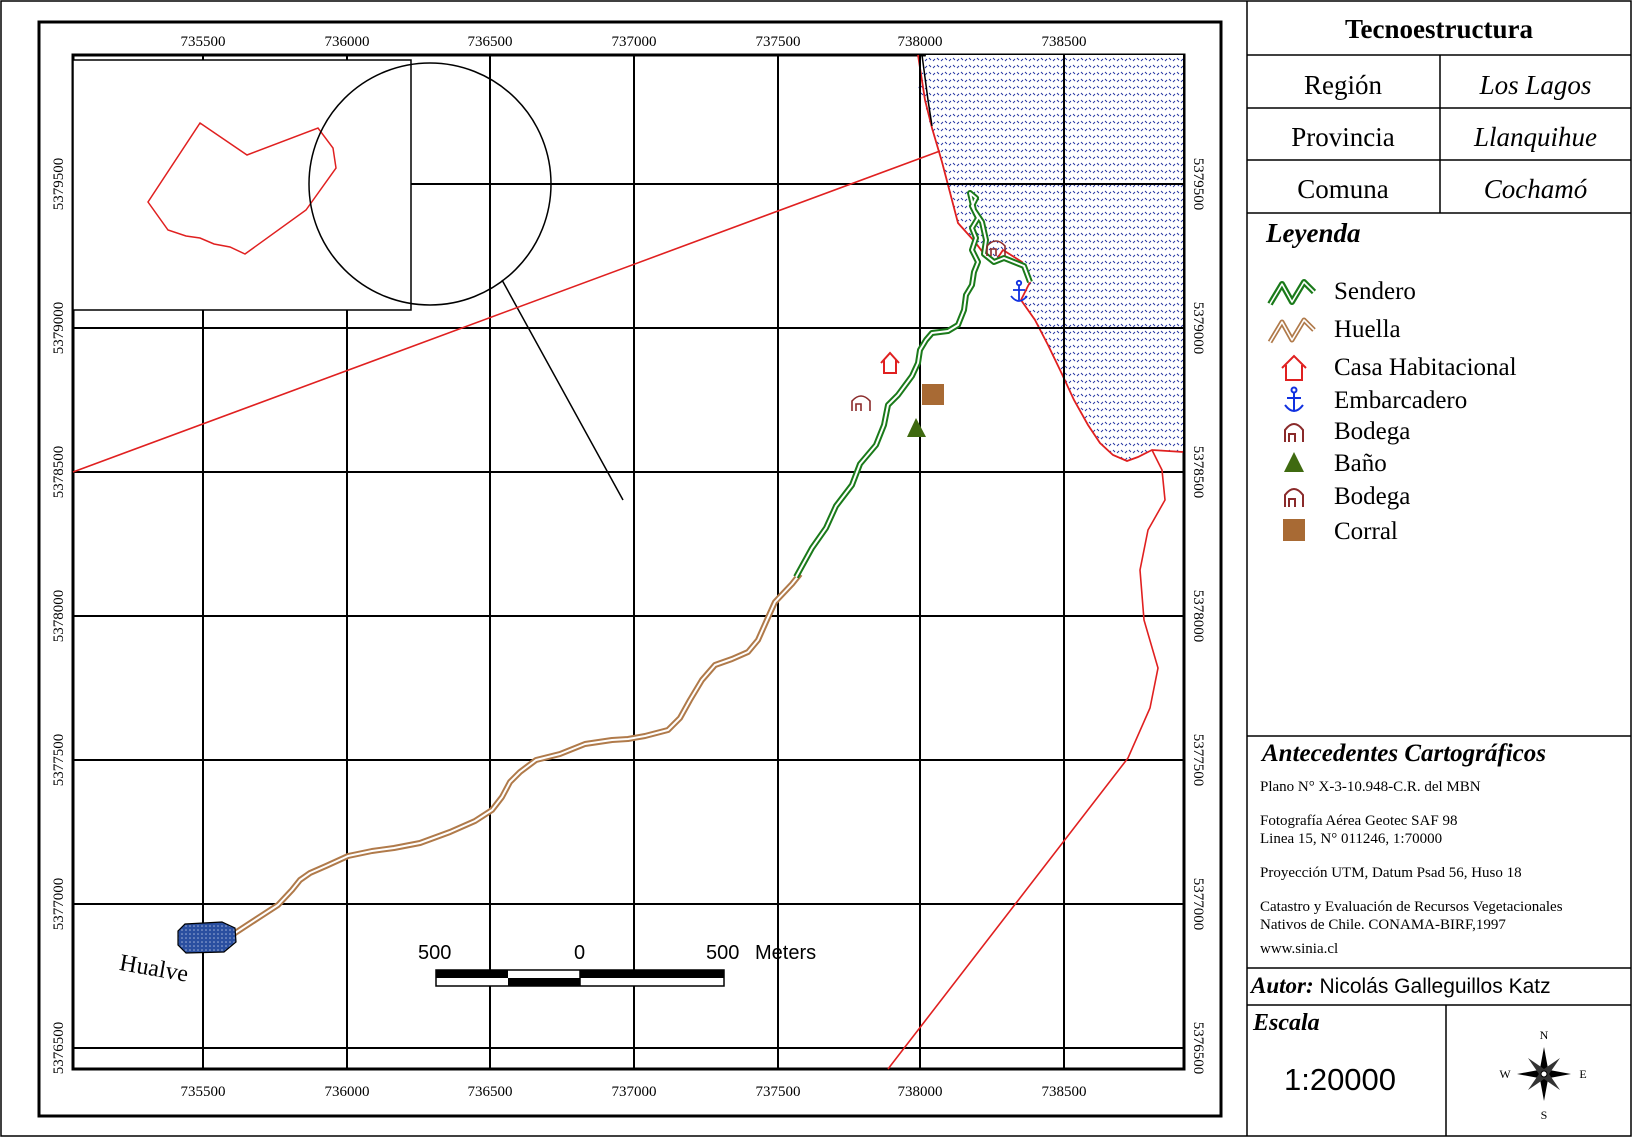 Image resolution: width=1632 pixels, height=1137 pixels. What do you see at coordinates (1198, 1048) in the screenshot?
I see `y-tick-right: 5376500` at bounding box center [1198, 1048].